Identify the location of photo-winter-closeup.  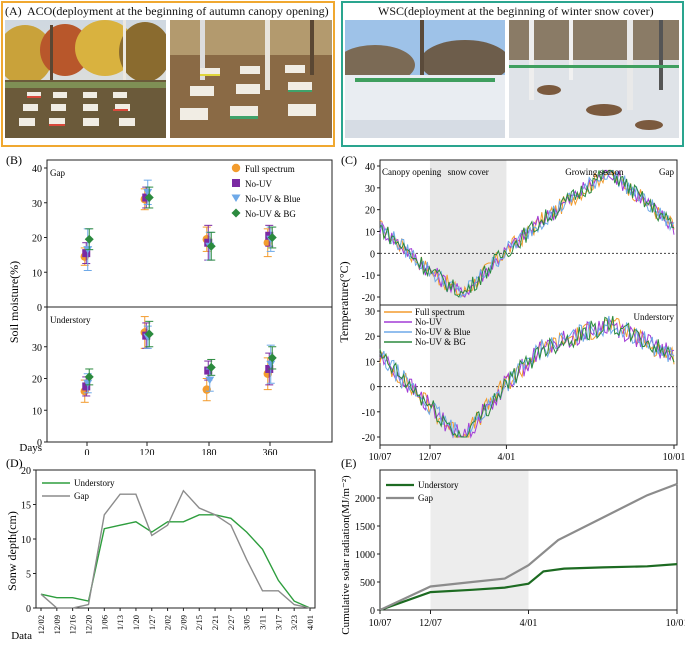
(594, 79).